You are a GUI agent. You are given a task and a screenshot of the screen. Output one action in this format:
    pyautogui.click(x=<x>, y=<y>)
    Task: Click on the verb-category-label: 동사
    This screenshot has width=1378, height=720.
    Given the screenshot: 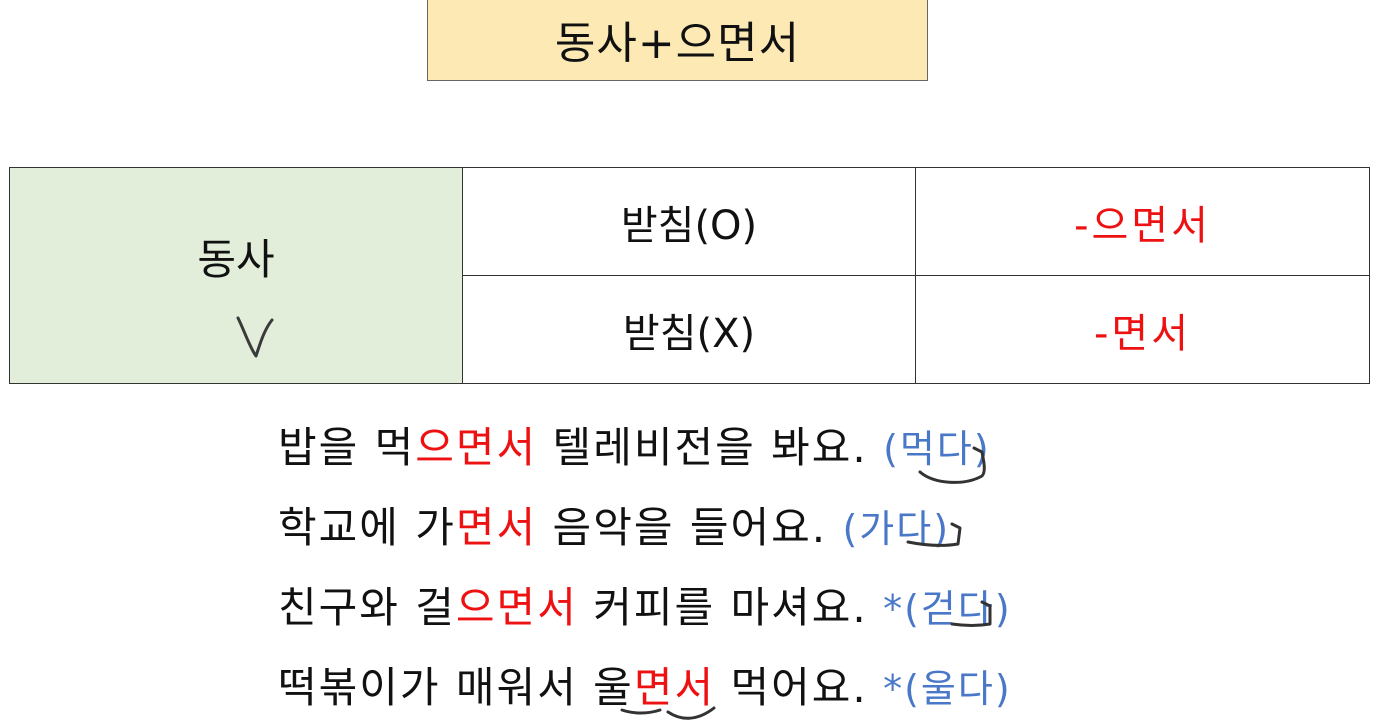 What is the action you would take?
    pyautogui.click(x=236, y=259)
    